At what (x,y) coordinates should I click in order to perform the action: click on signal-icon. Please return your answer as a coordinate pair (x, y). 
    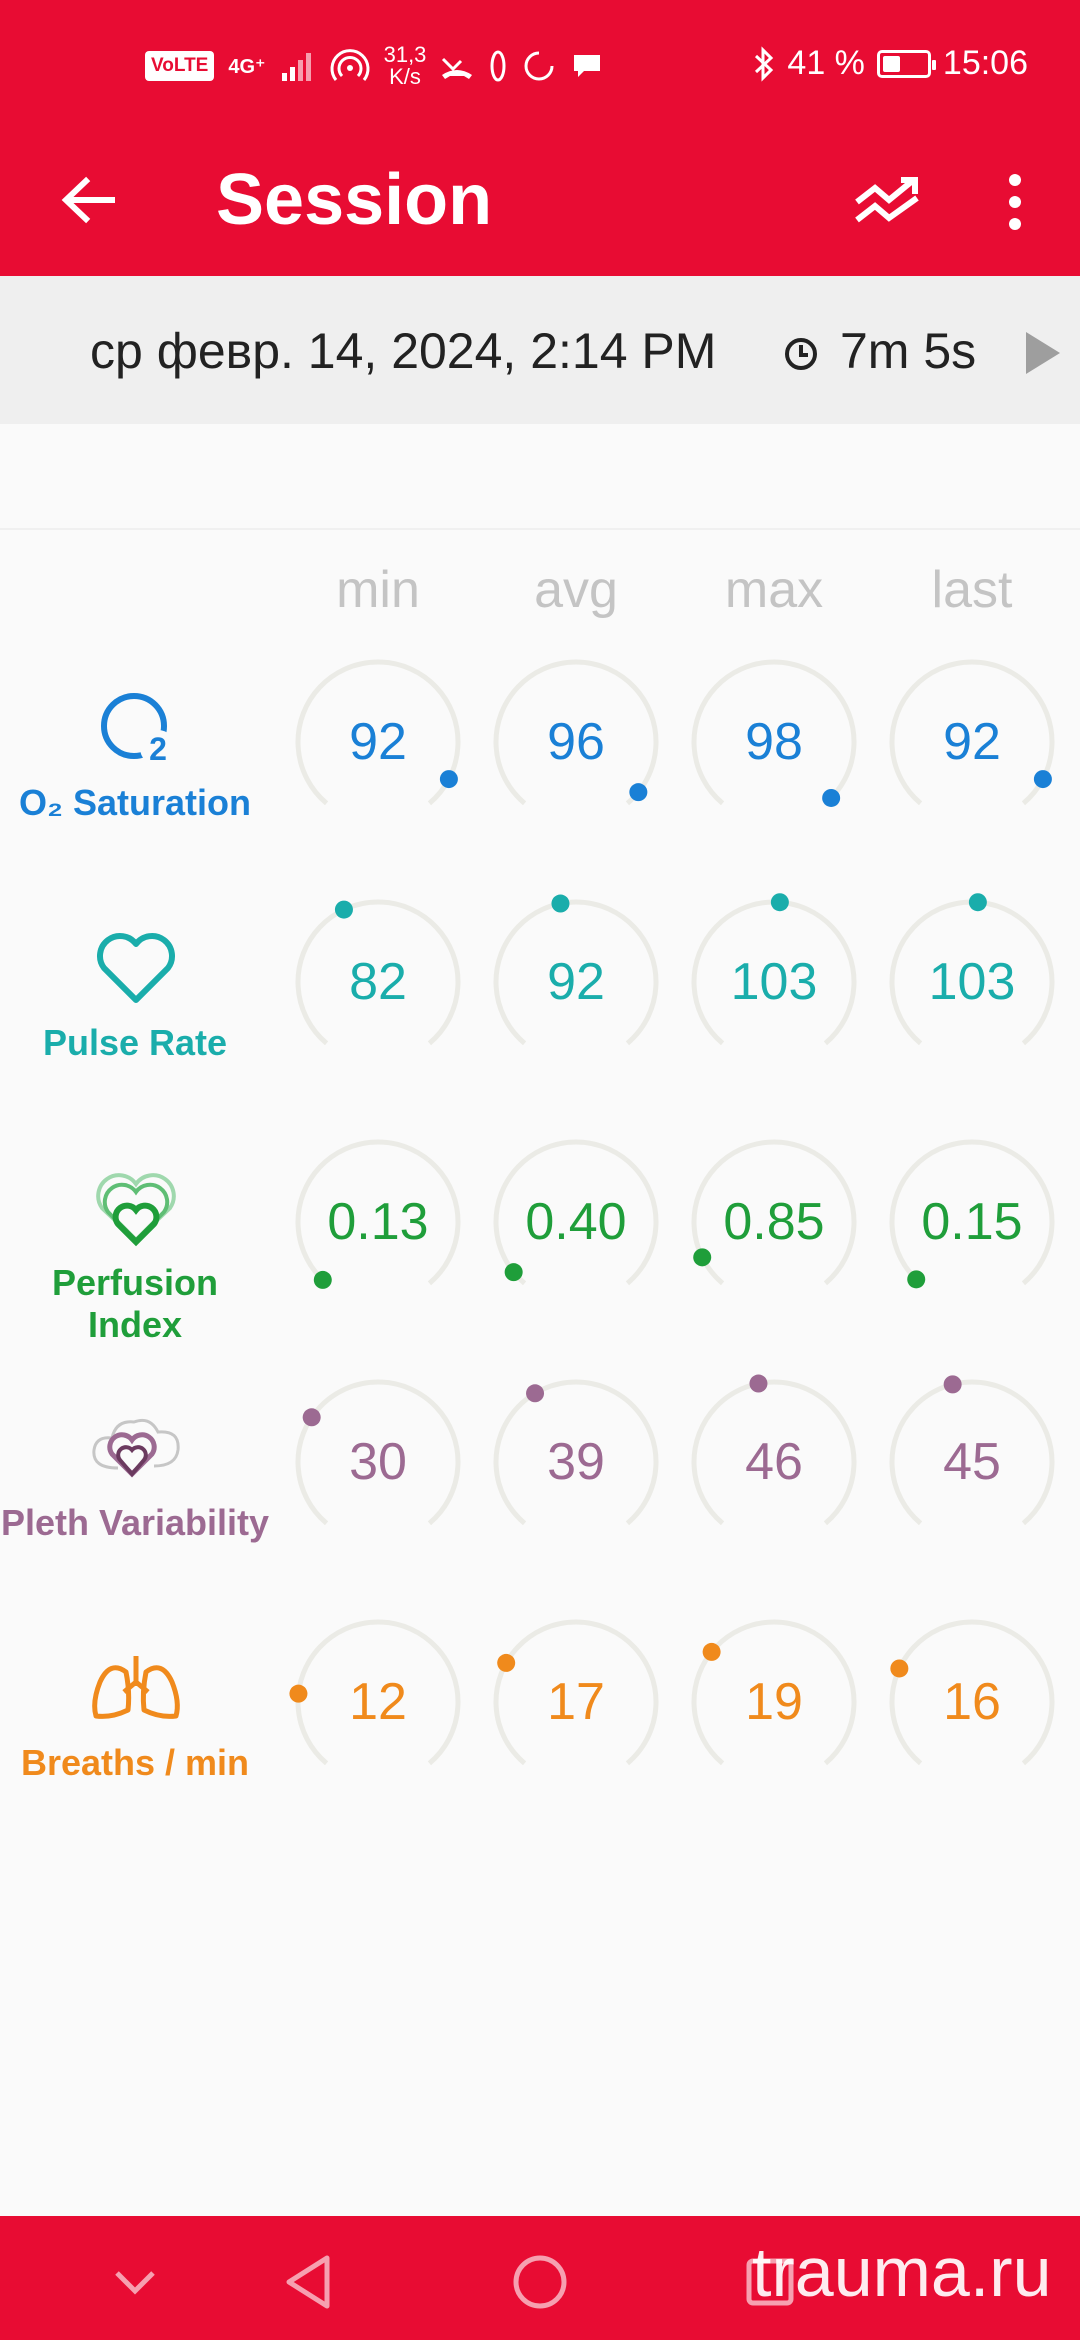
    Looking at the image, I should click on (296, 67).